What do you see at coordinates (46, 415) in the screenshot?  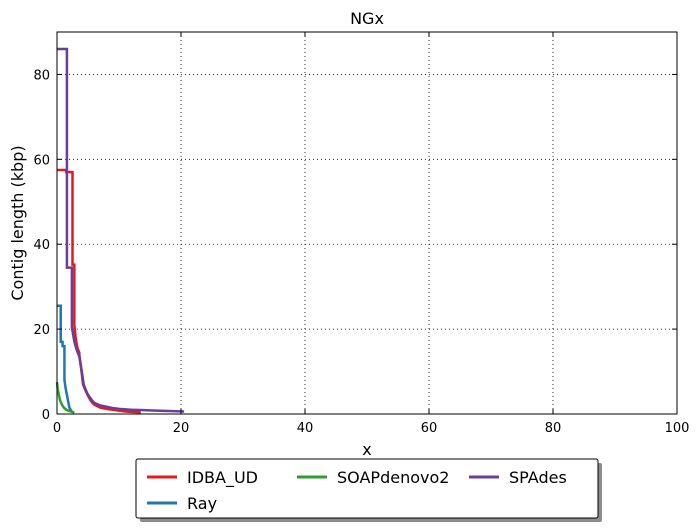 I see `y-tick-label: 0` at bounding box center [46, 415].